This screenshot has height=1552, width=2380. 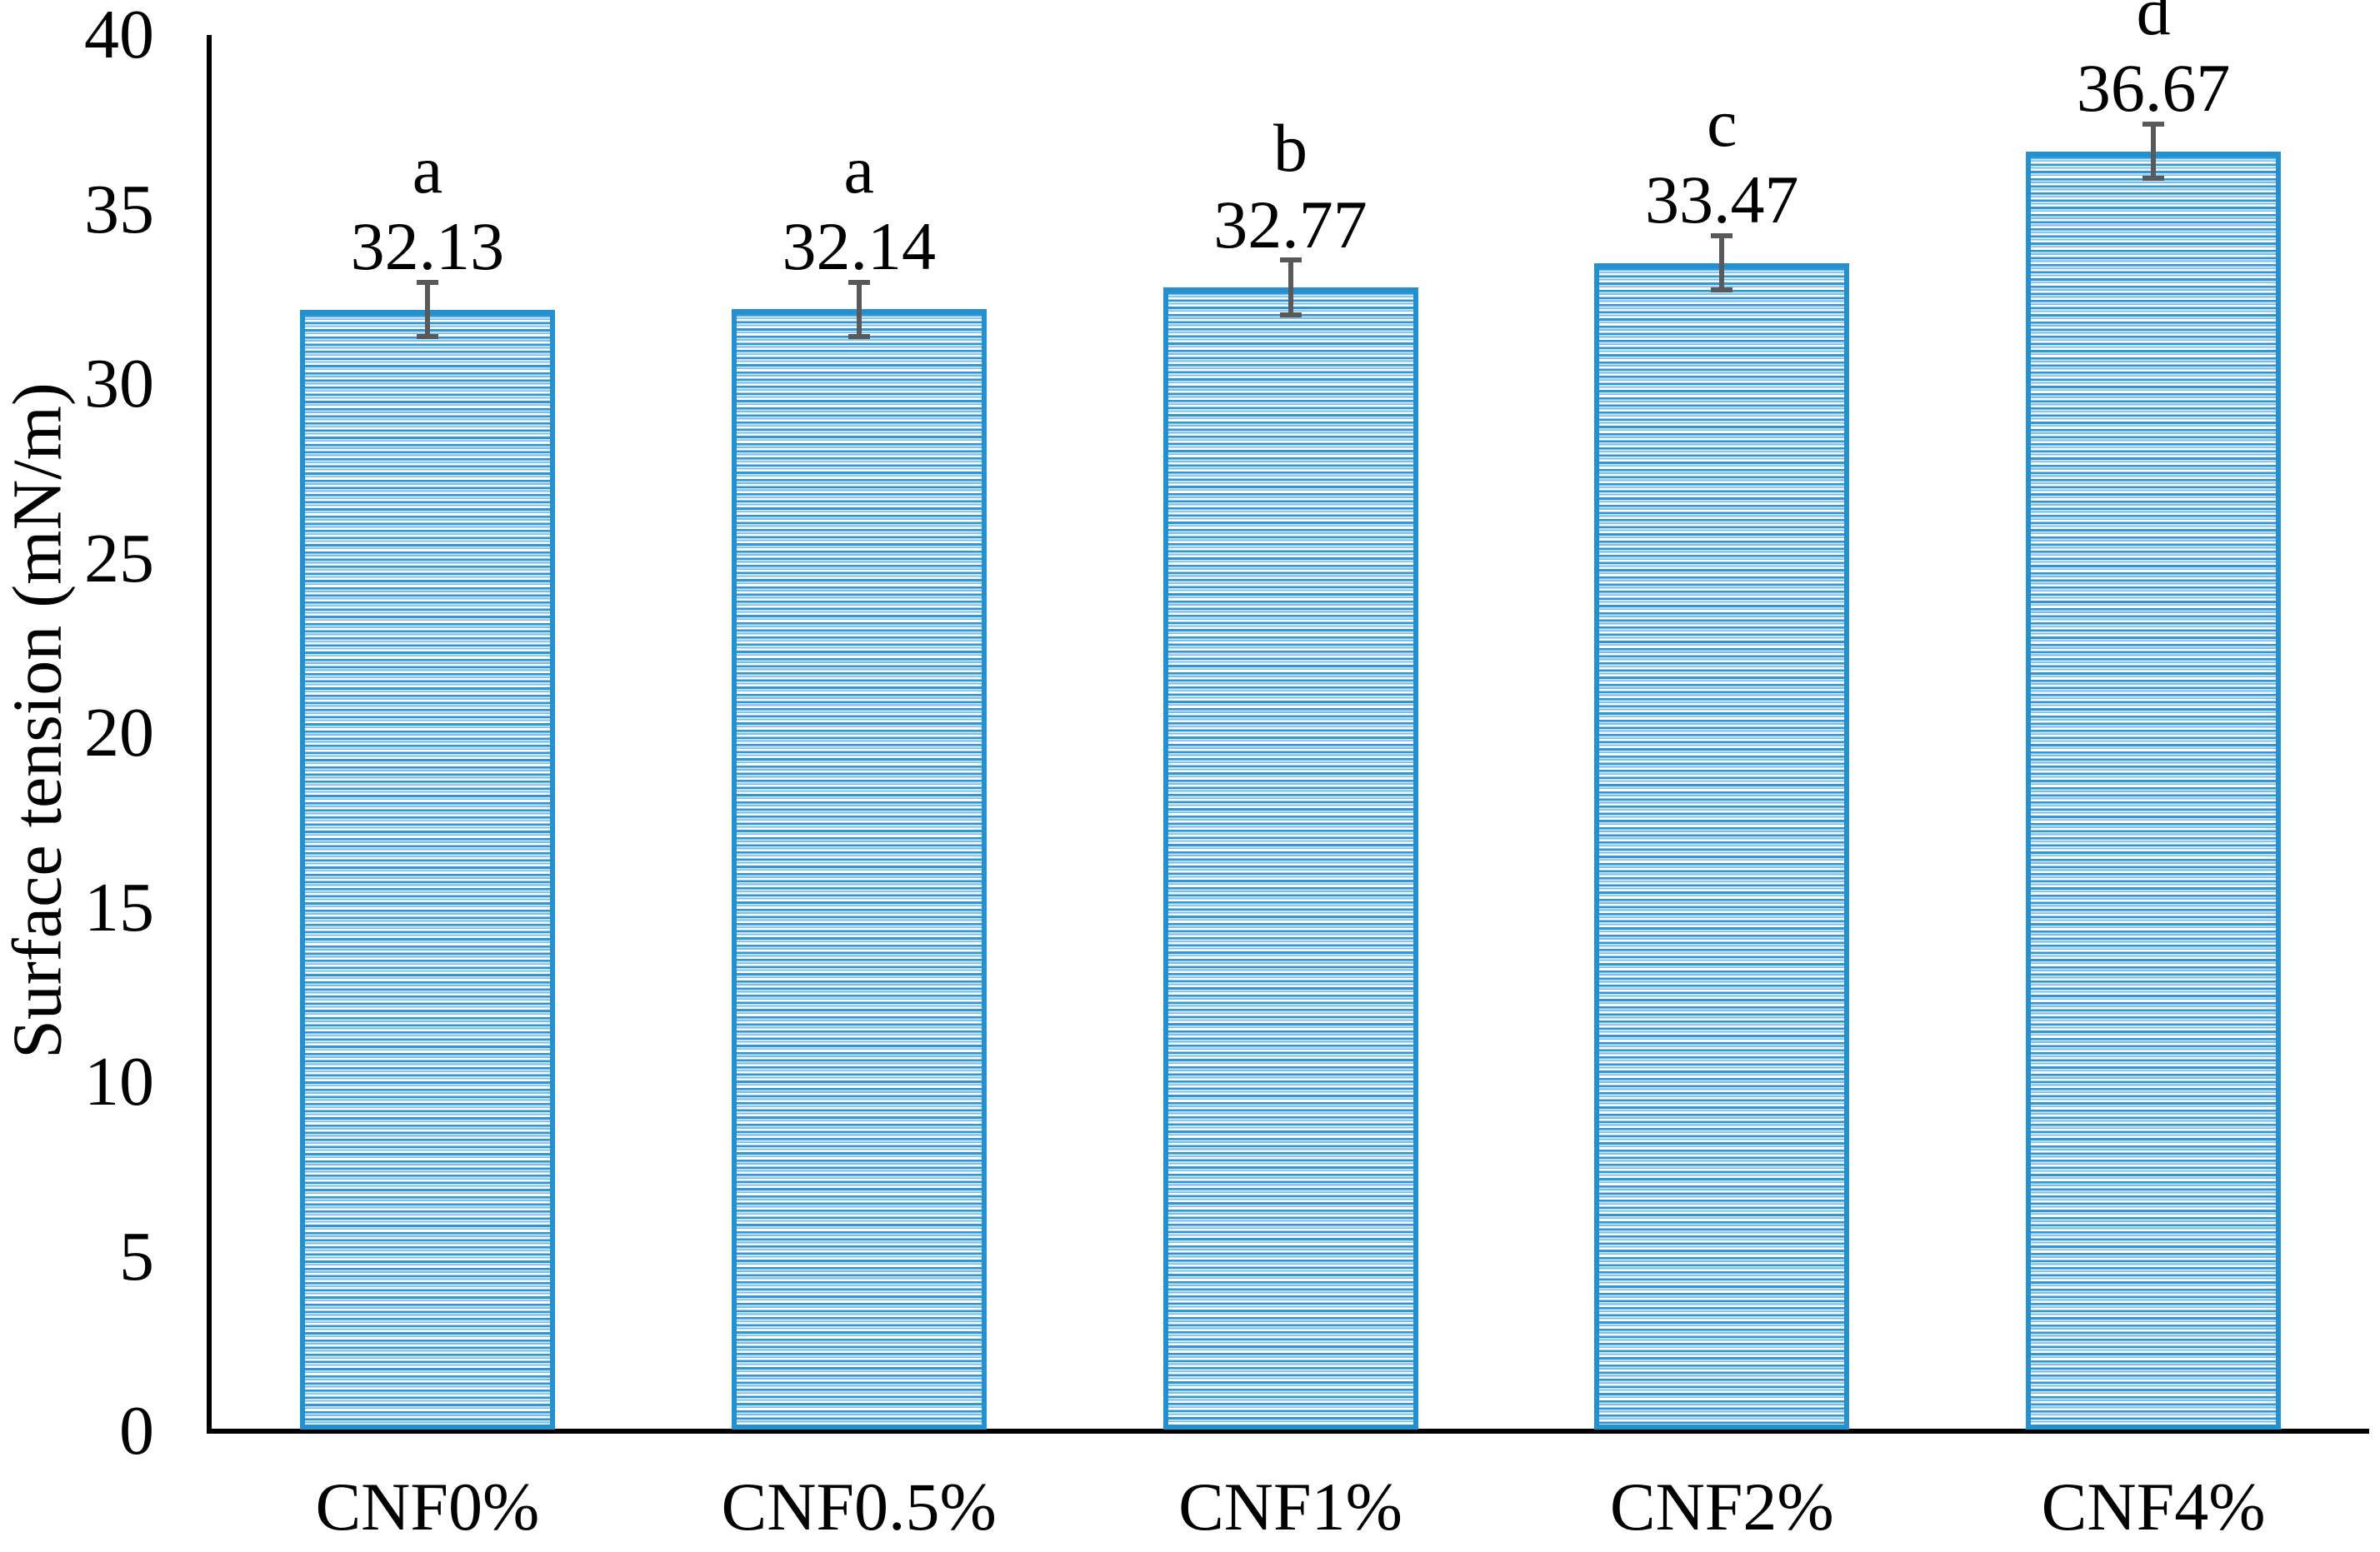 I want to click on error-bar-top-cap-CNF2%, so click(x=1722, y=235).